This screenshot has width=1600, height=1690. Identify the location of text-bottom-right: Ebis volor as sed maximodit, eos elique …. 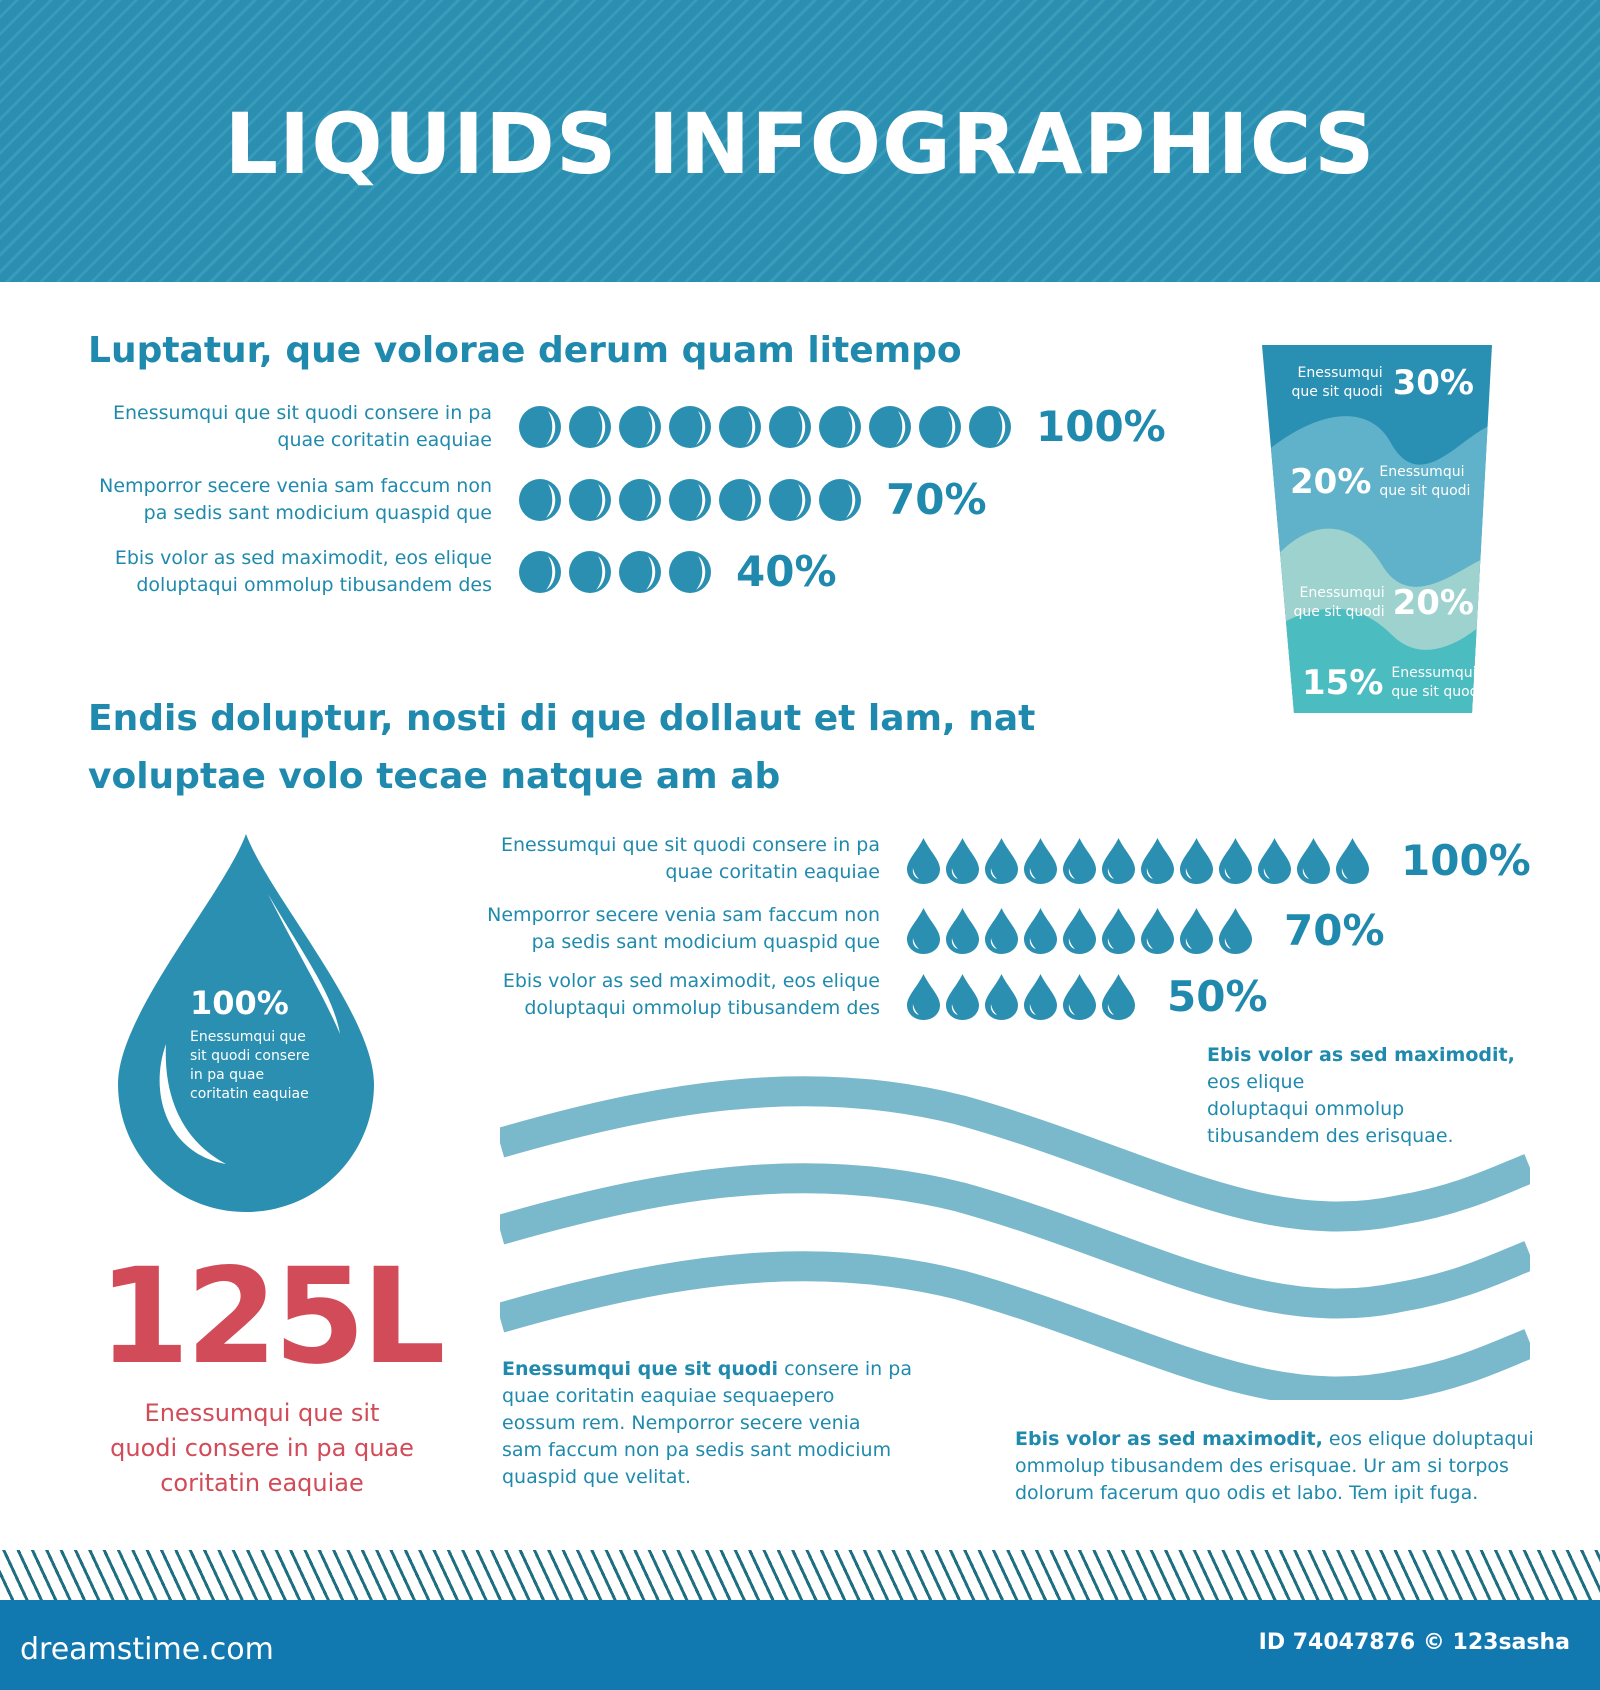
(1274, 1466).